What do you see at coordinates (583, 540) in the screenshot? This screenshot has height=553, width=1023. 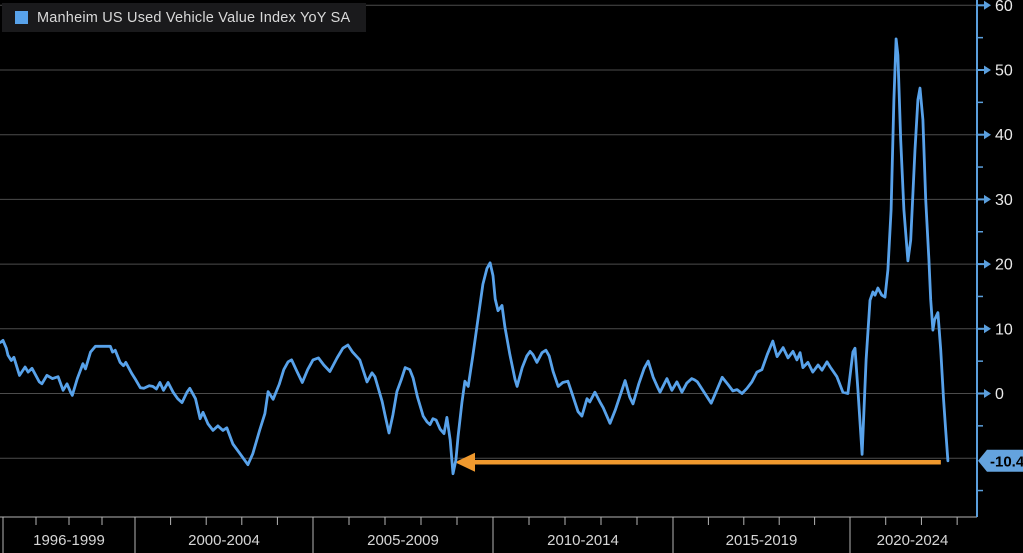 I see `x-tick-label: 2010-2014` at bounding box center [583, 540].